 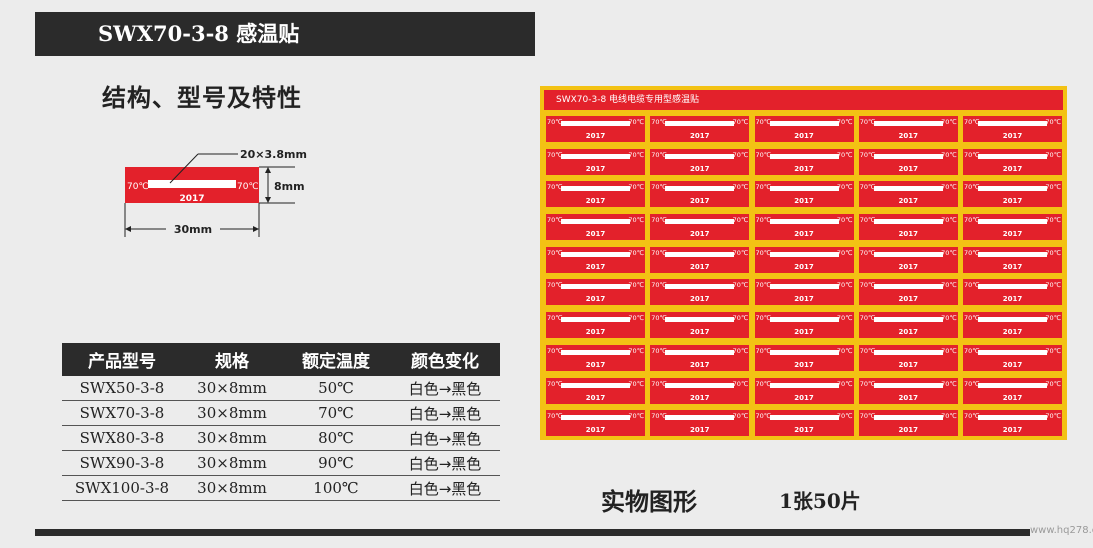 What do you see at coordinates (122, 388) in the screenshot?
I see `cell-model: SWX50-3-8` at bounding box center [122, 388].